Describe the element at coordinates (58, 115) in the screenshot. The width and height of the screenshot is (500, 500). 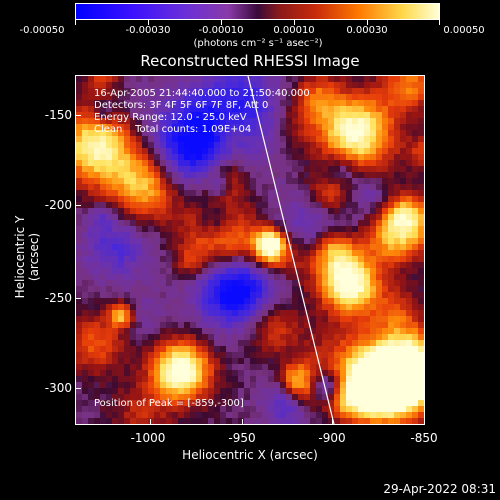
I see `y-tick-label: -150` at that location.